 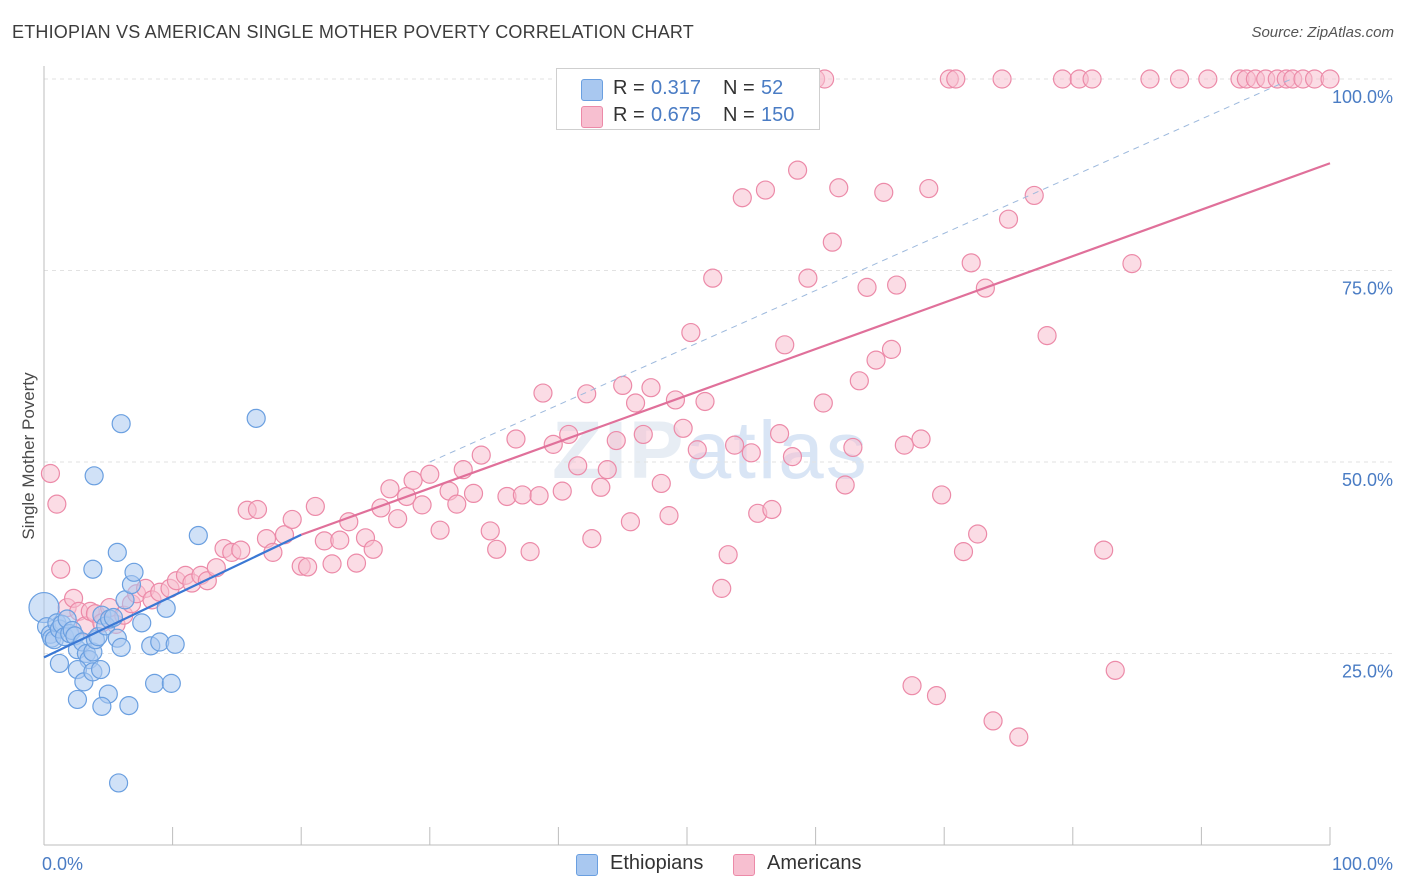 What do you see at coordinates (1322, 32) in the screenshot?
I see `chart-source: Source: ZipAtlas.com` at bounding box center [1322, 32].